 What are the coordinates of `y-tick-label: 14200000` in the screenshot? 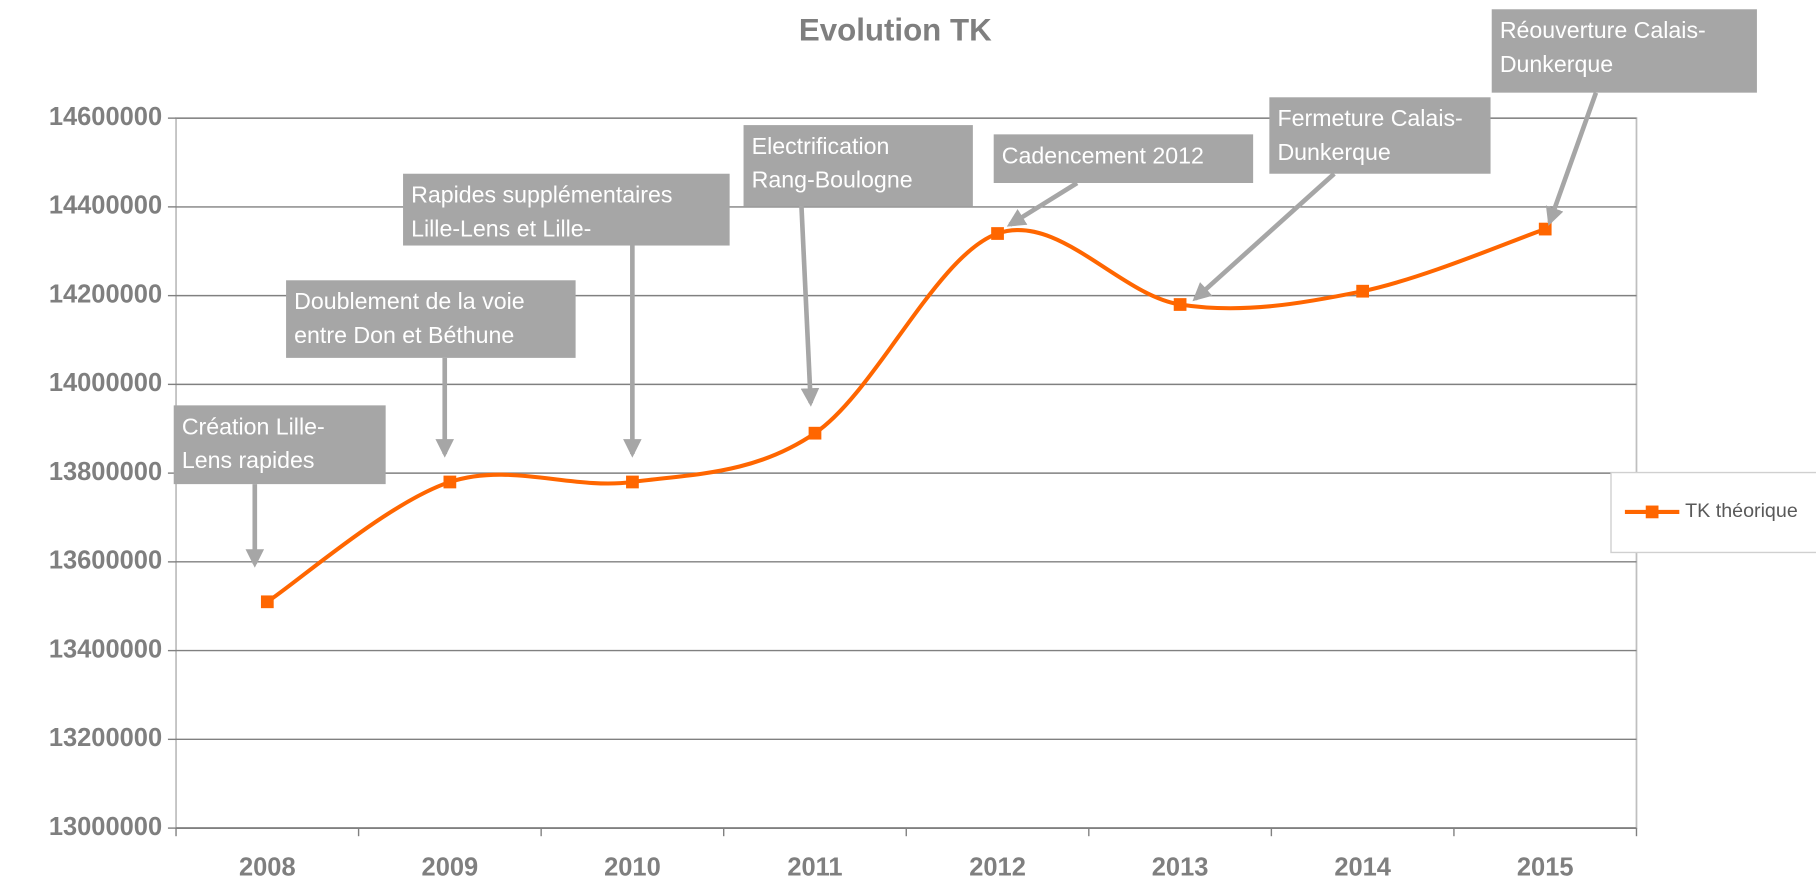 It's located at (105, 294).